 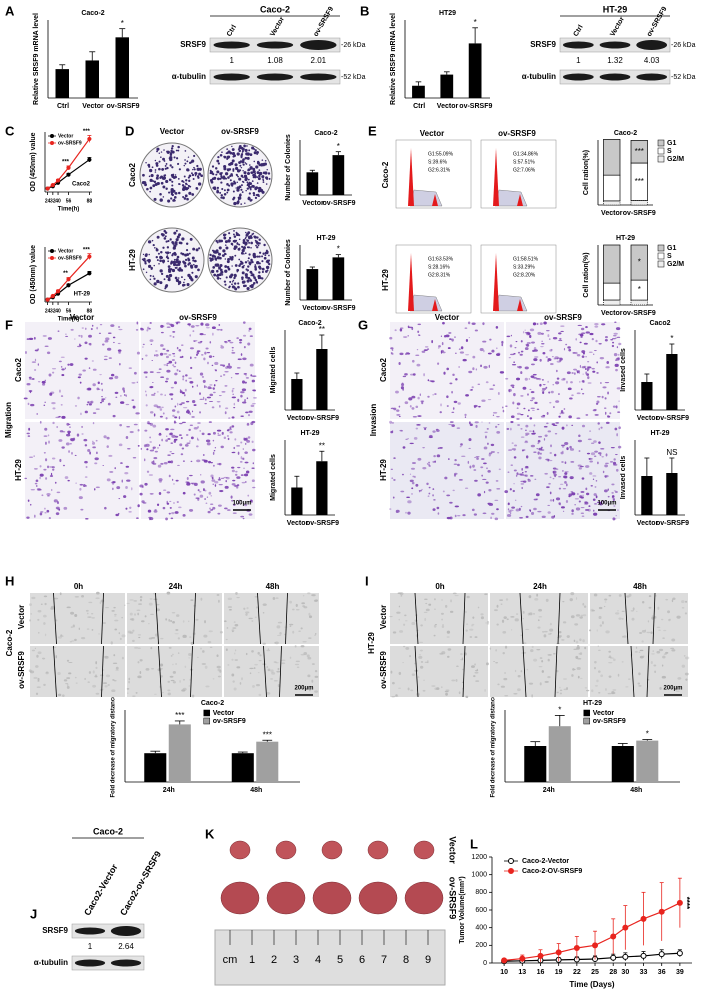 What do you see at coordinates (671, 452) in the screenshot?
I see `significance-label: NS` at bounding box center [671, 452].